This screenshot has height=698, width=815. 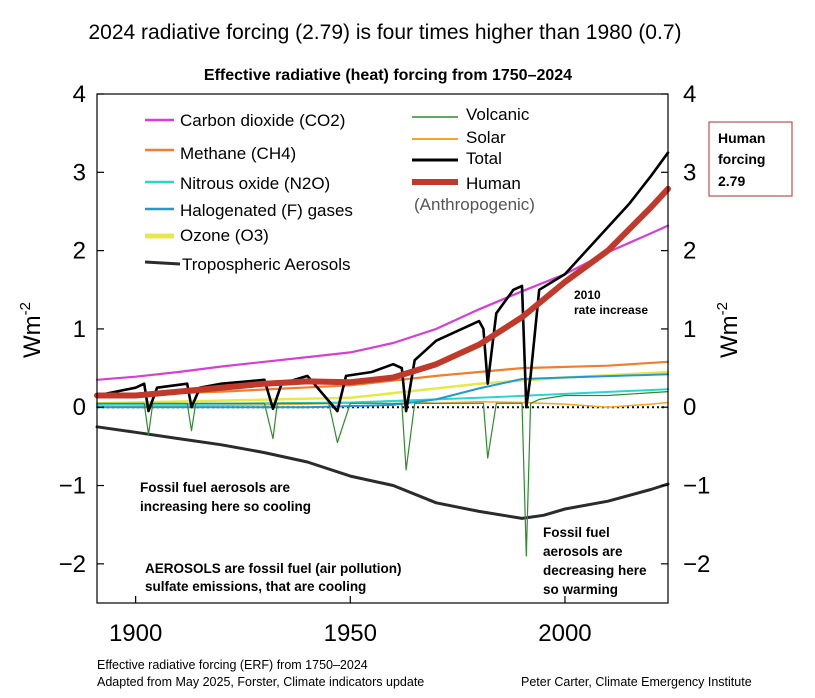 I want to click on y-axis-label-right-exp: -2, so click(x=722, y=308).